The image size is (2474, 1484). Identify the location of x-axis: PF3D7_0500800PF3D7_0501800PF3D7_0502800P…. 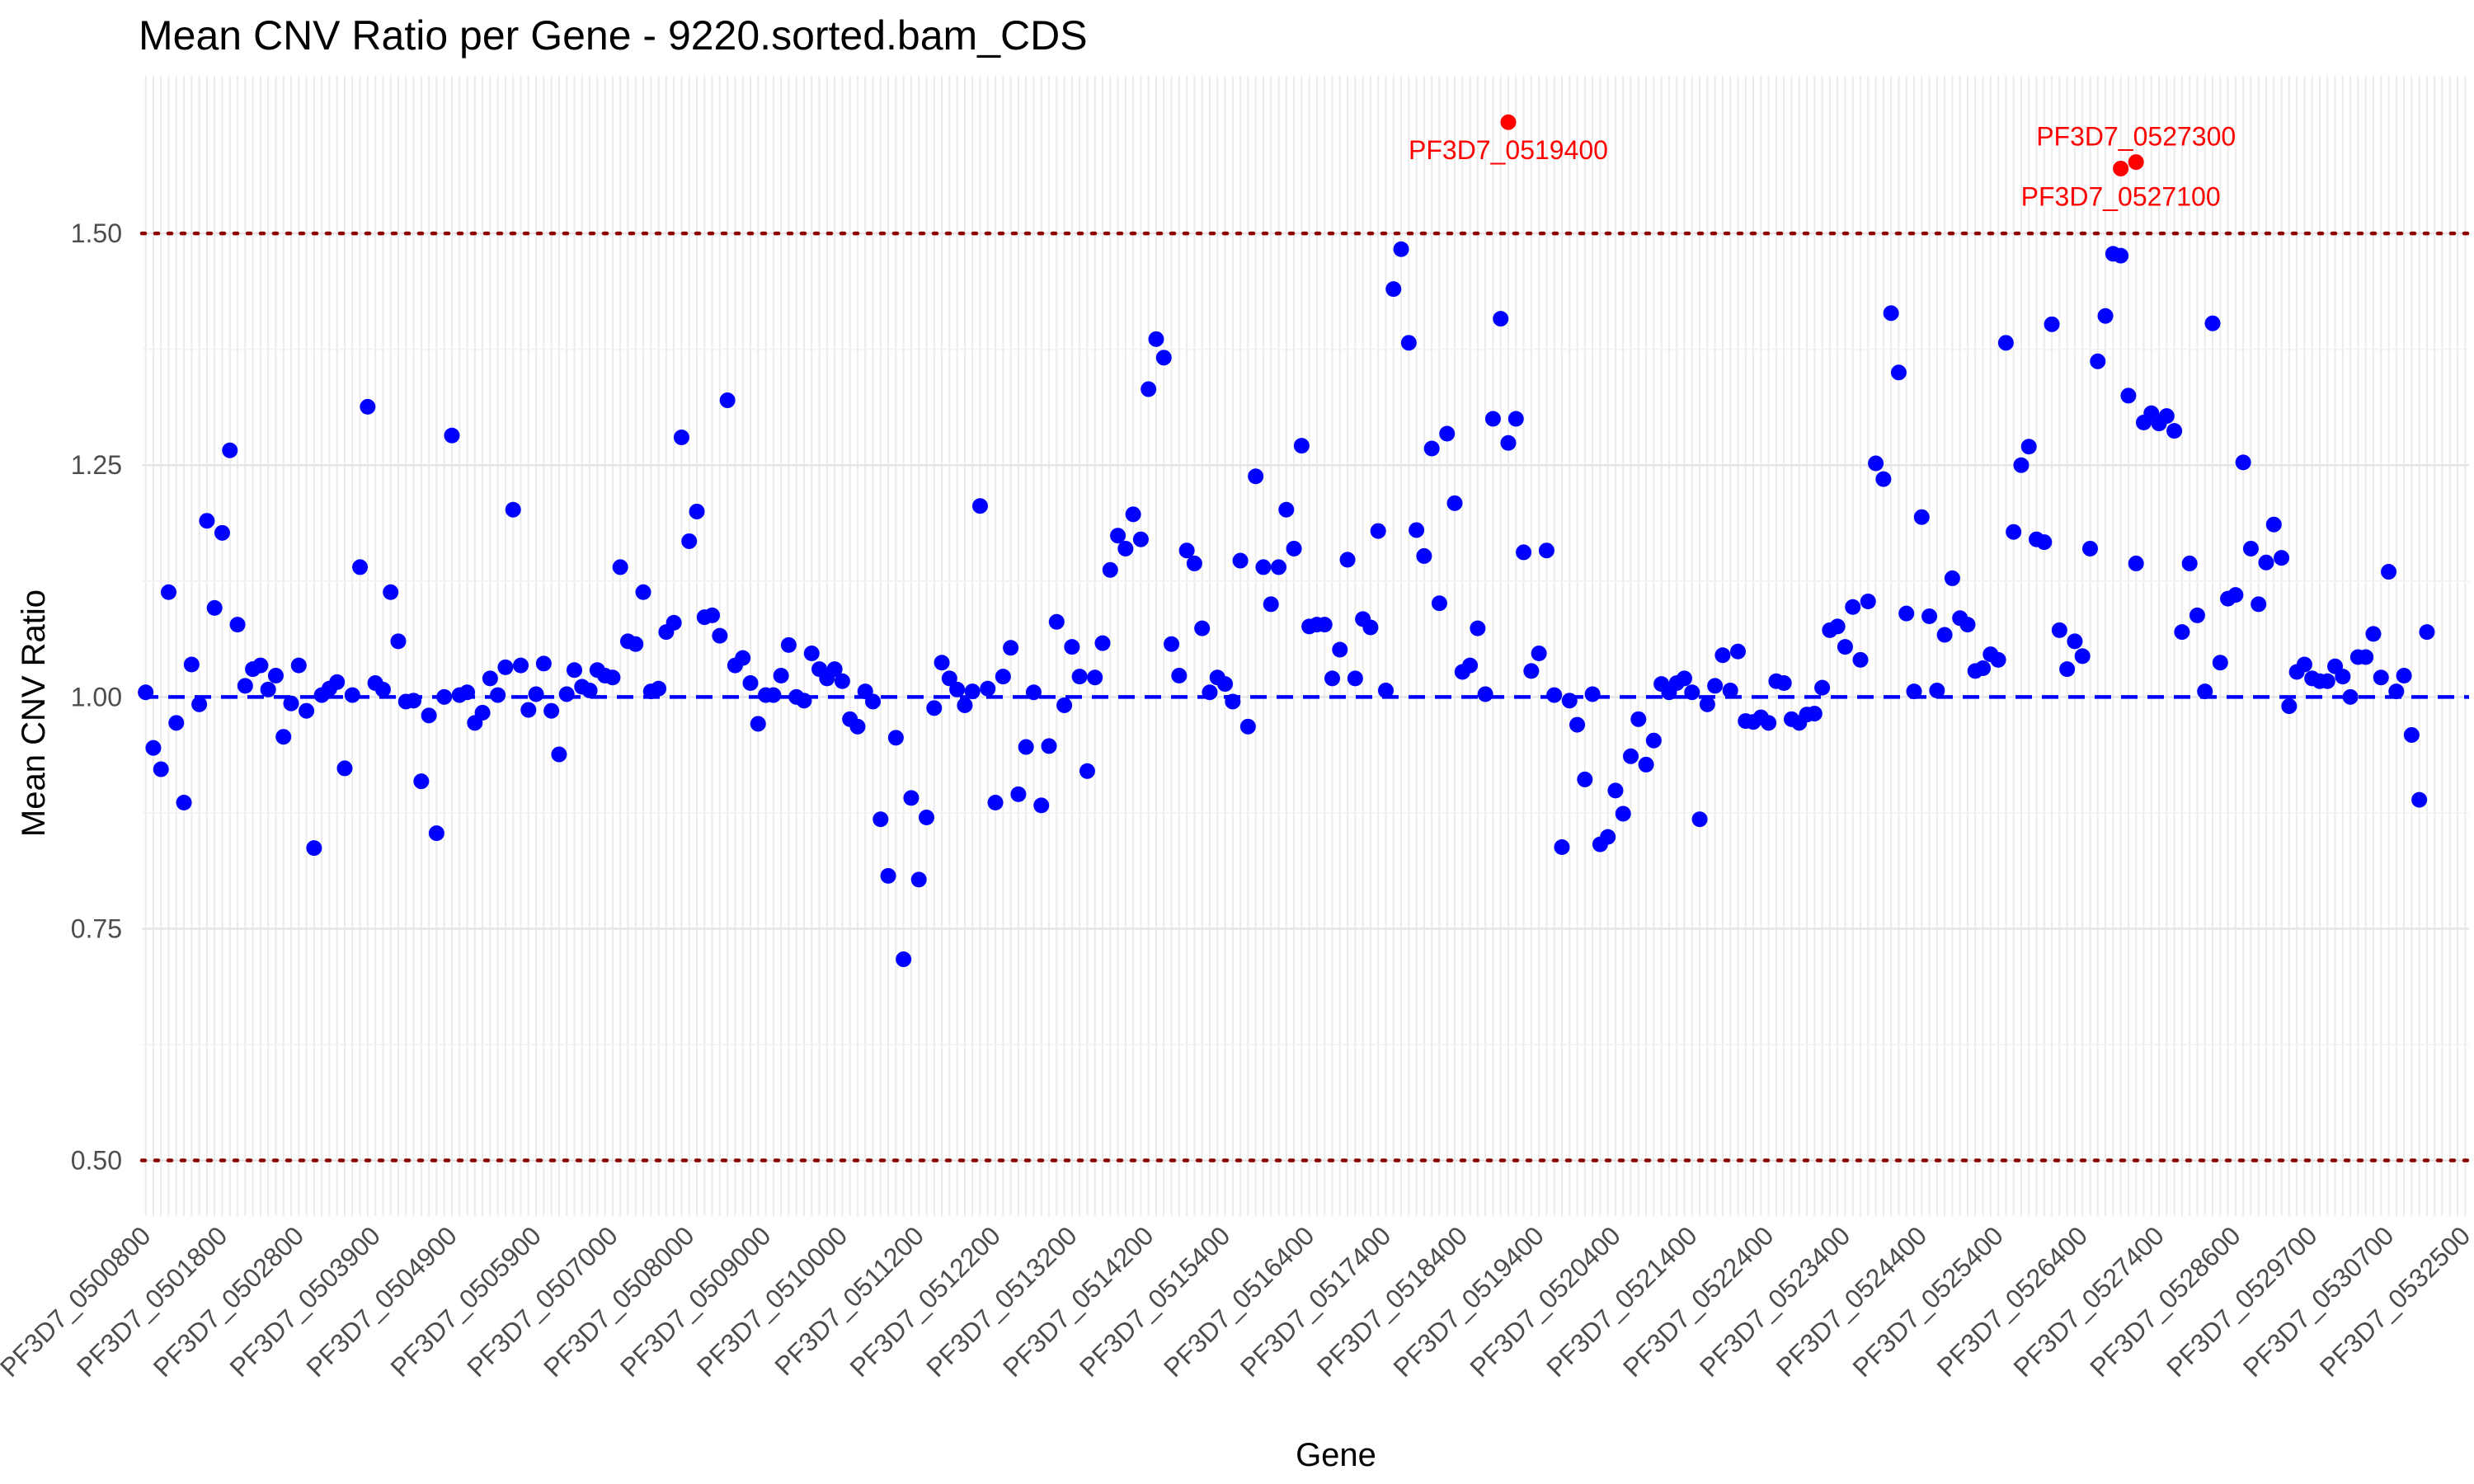
(1237, 1301).